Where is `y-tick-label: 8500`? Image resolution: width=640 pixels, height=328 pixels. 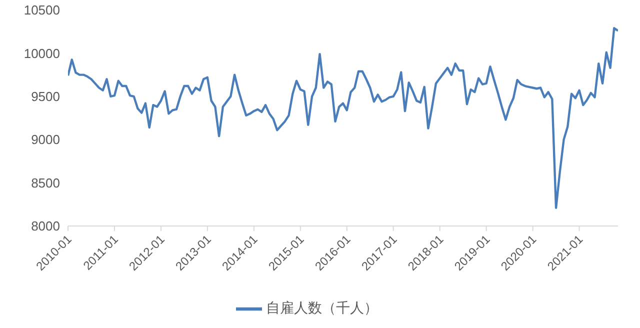
y-tick-label: 8500 is located at coordinates (45, 182).